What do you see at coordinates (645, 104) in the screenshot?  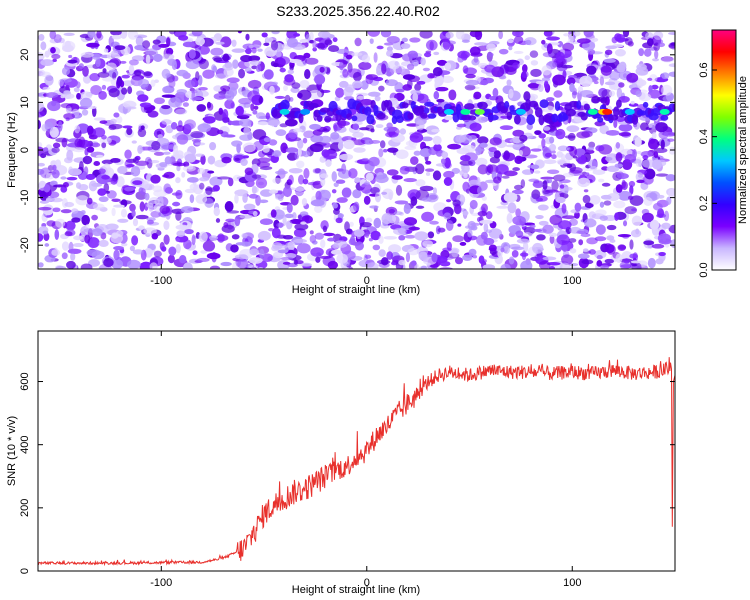 I see `signal-cell` at bounding box center [645, 104].